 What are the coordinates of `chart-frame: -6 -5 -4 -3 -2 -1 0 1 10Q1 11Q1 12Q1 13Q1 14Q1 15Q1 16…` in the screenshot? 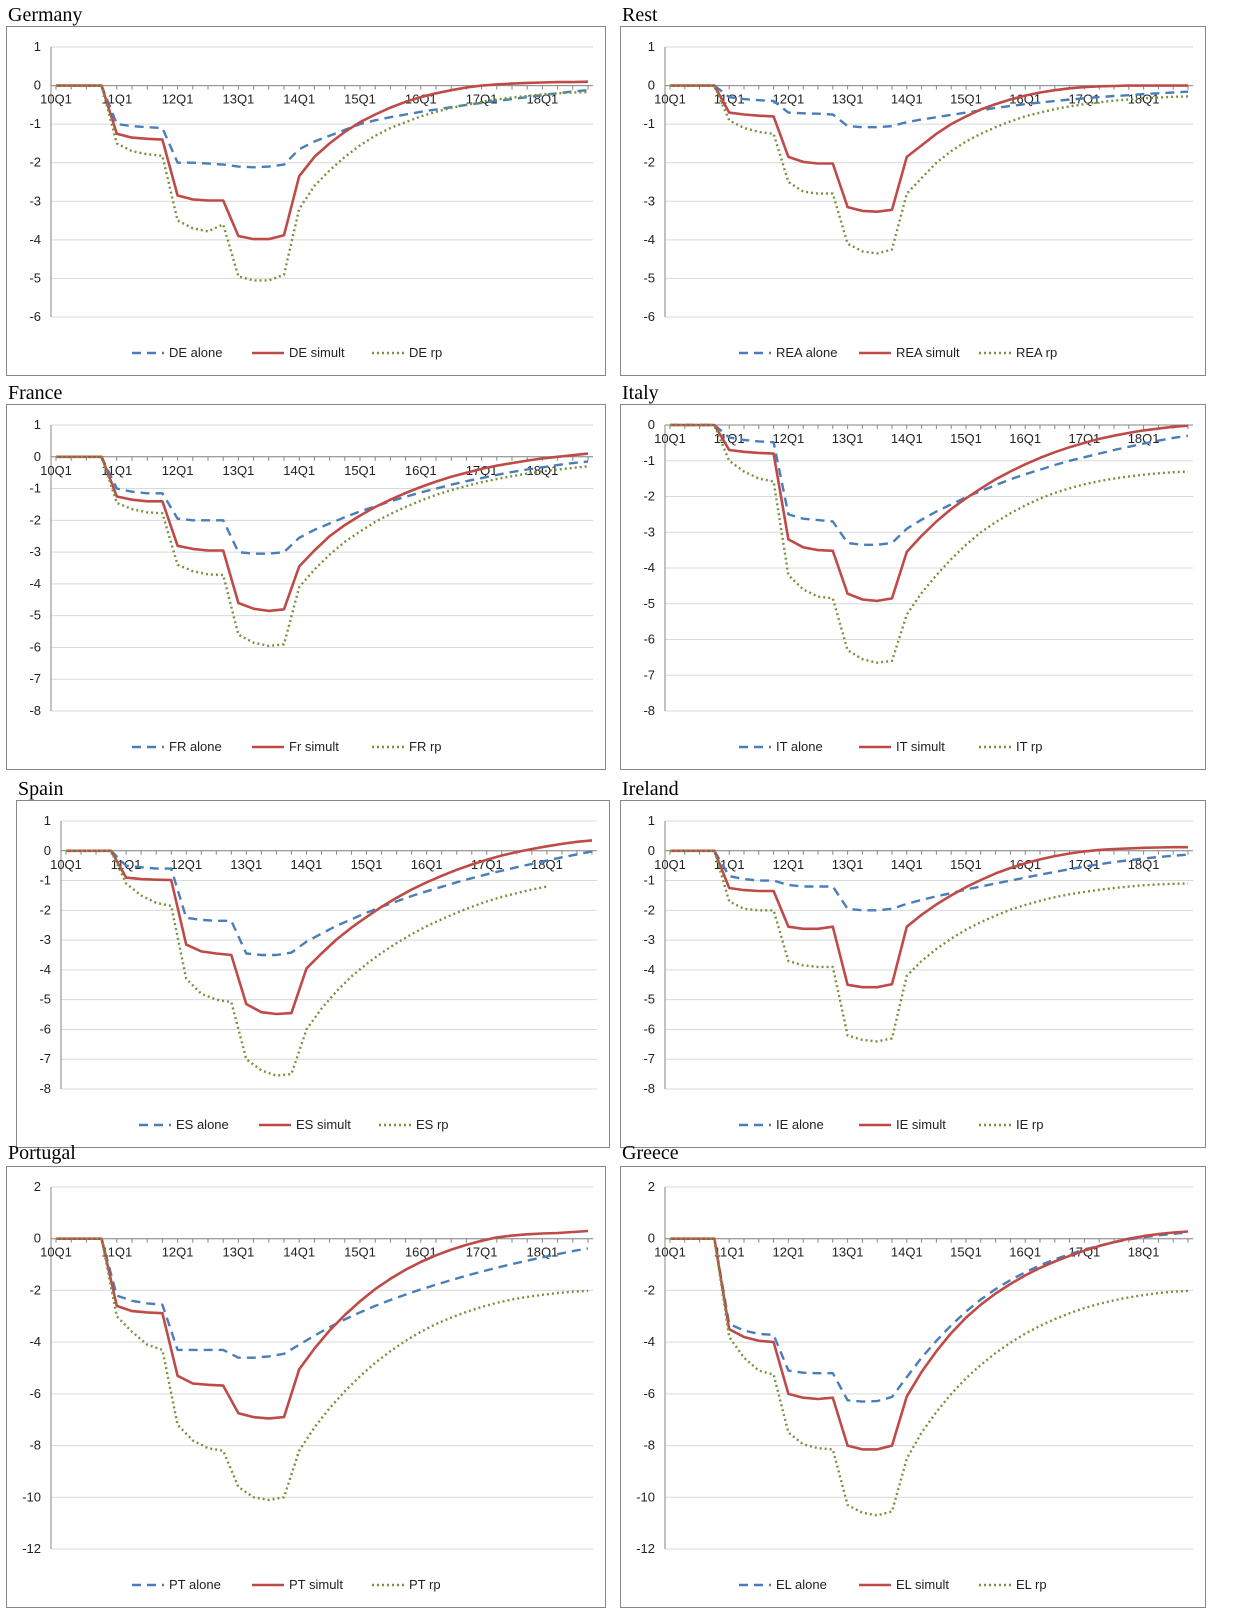 It's located at (306, 201).